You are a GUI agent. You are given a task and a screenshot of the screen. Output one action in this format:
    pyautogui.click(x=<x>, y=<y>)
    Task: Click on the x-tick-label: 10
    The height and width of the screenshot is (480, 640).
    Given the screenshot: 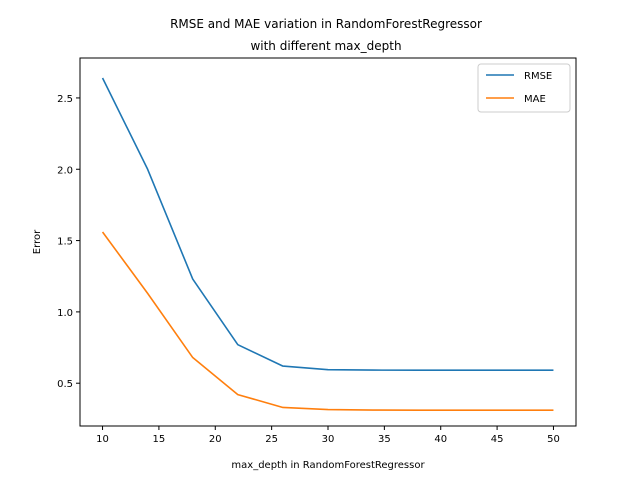 What is the action you would take?
    pyautogui.click(x=102, y=439)
    